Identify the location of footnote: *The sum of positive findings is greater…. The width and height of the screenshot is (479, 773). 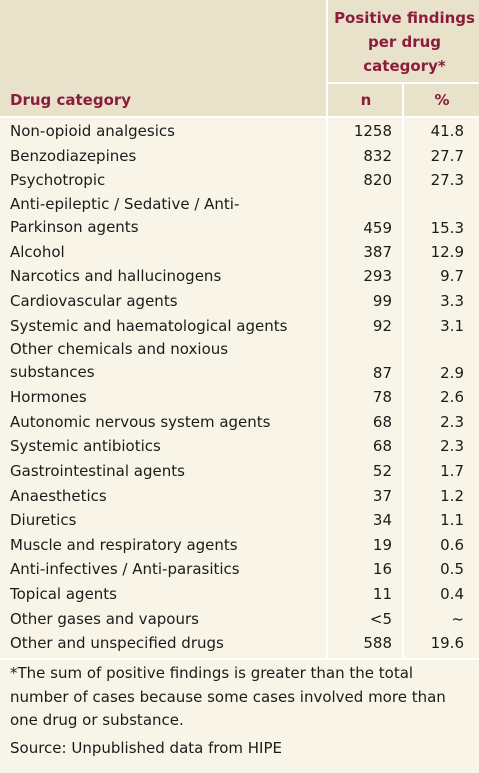
(228, 696).